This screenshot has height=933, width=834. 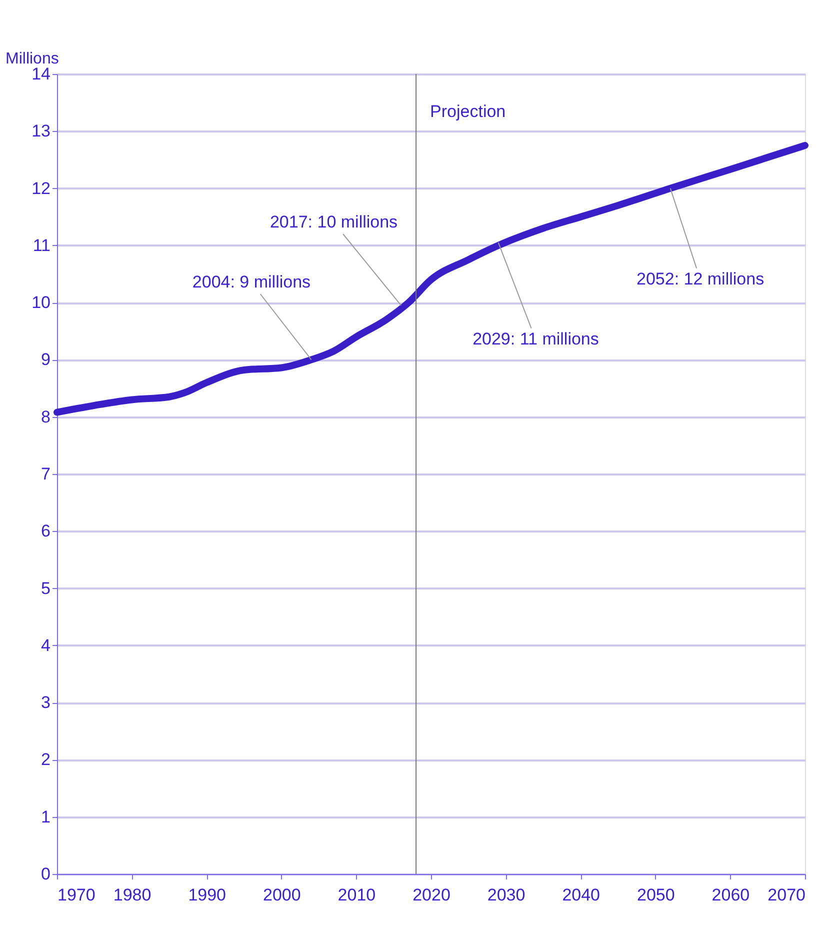 I want to click on x-tick-label: 2010, so click(x=357, y=895).